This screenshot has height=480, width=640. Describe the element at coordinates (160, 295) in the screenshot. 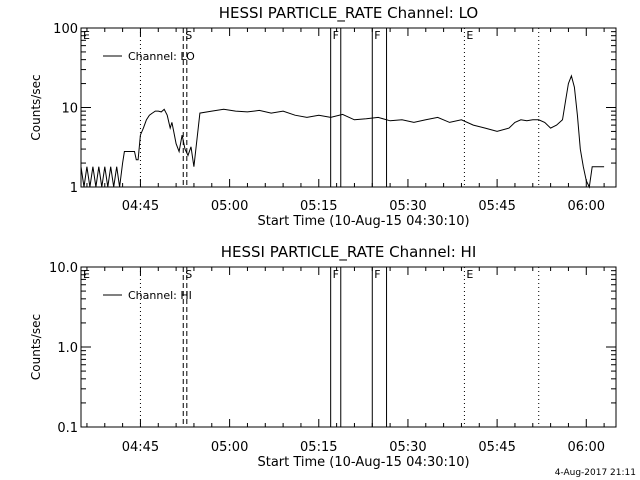

I see `legend-label: Channel: HI` at that location.